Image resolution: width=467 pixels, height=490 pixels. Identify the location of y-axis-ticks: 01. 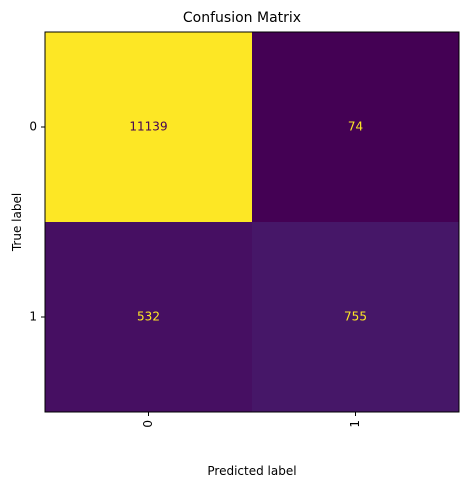
(37, 222).